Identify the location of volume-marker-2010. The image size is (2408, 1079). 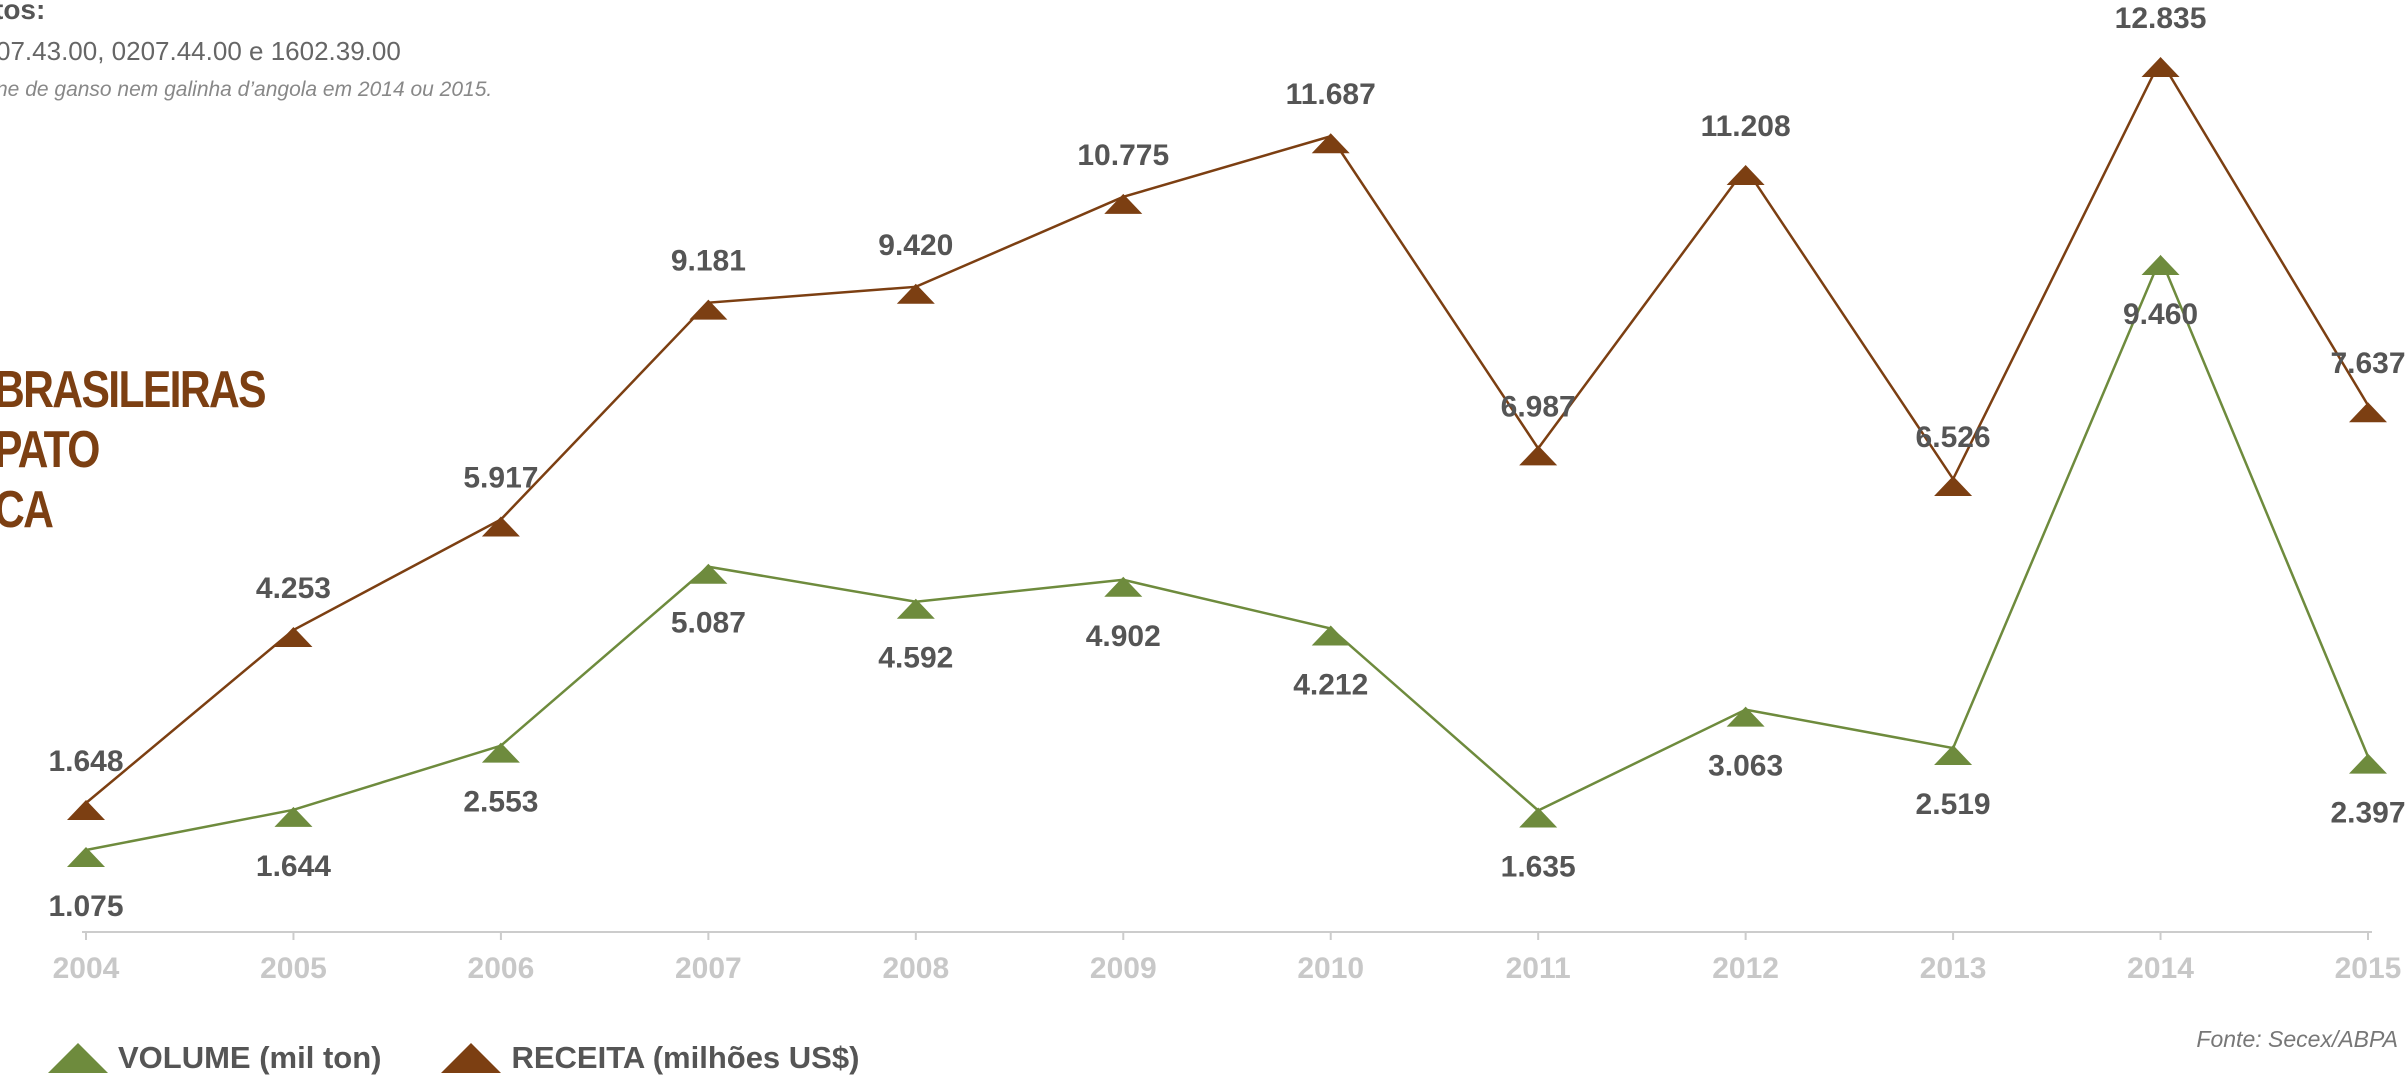
(1330, 635).